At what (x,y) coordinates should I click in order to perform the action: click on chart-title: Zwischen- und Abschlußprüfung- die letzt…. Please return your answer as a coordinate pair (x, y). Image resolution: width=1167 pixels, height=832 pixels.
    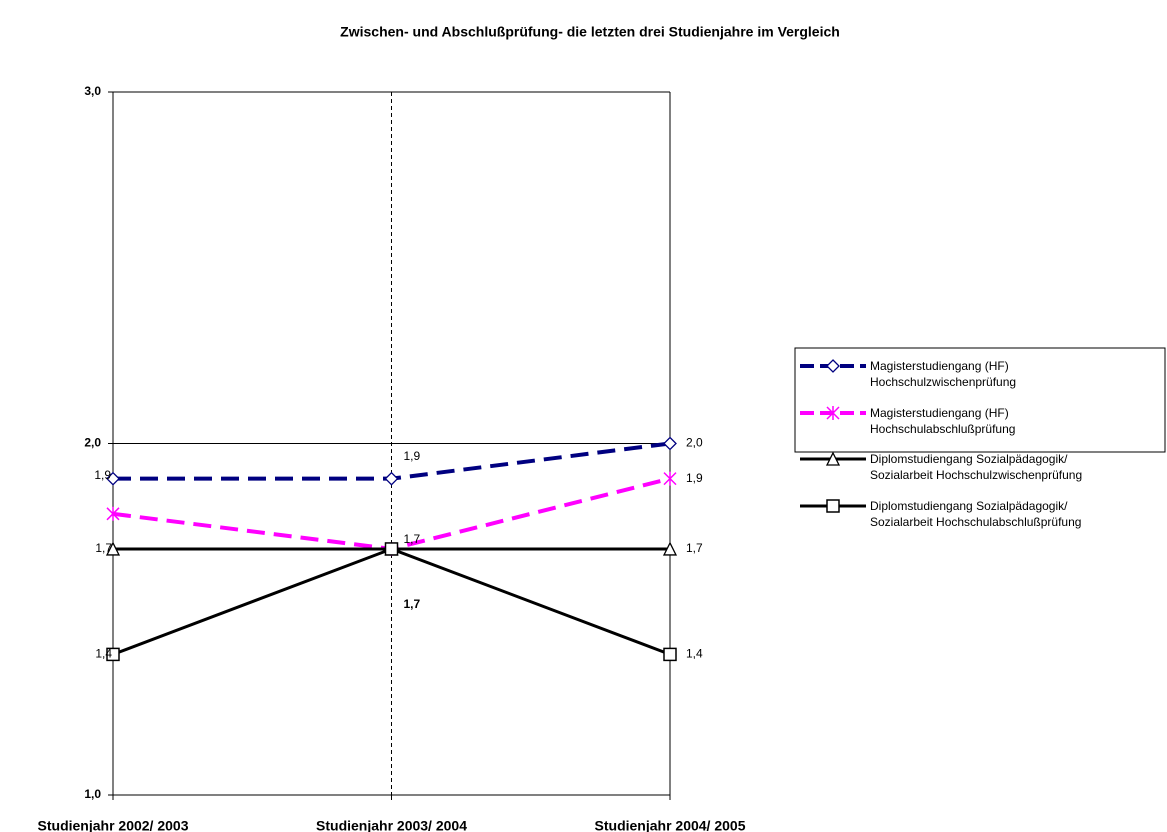
    Looking at the image, I should click on (590, 32).